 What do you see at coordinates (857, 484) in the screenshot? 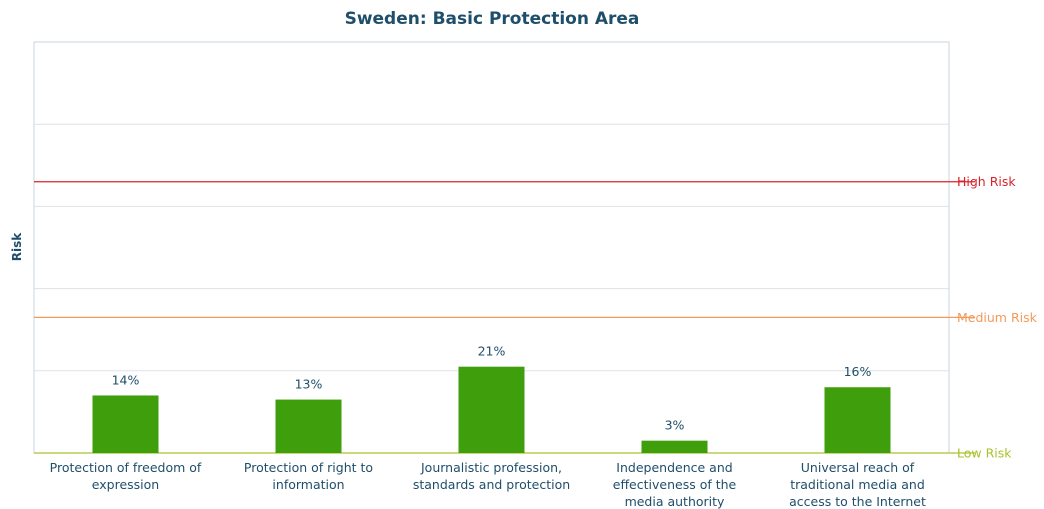
I see `category-label: traditional media and` at bounding box center [857, 484].